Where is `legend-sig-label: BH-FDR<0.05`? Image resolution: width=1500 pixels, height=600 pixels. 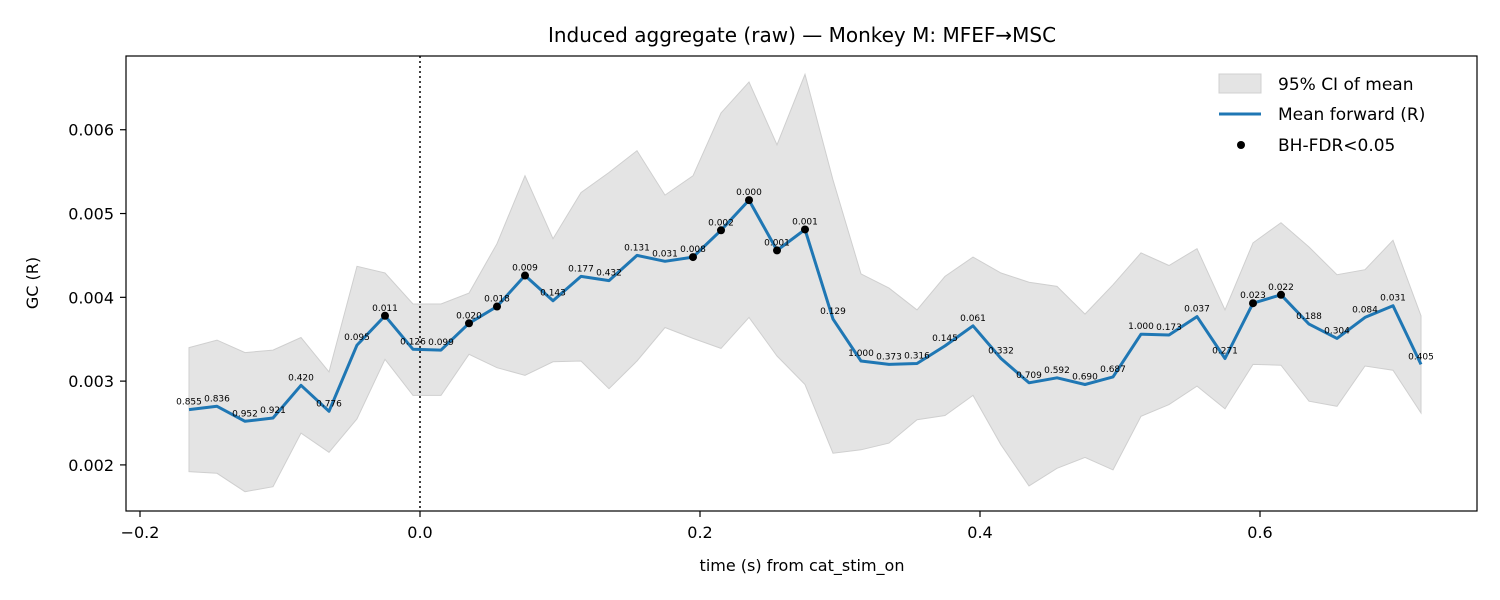
legend-sig-label: BH-FDR<0.05 is located at coordinates (1336, 146).